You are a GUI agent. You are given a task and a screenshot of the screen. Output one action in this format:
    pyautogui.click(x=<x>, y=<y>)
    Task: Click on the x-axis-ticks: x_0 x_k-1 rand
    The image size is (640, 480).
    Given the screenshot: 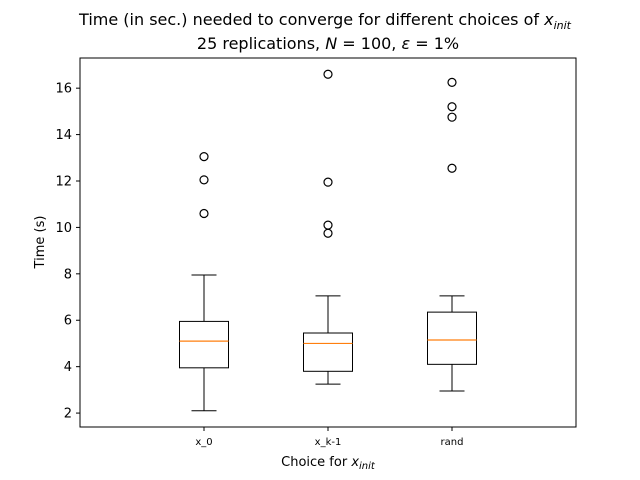 What is the action you would take?
    pyautogui.click(x=329, y=437)
    